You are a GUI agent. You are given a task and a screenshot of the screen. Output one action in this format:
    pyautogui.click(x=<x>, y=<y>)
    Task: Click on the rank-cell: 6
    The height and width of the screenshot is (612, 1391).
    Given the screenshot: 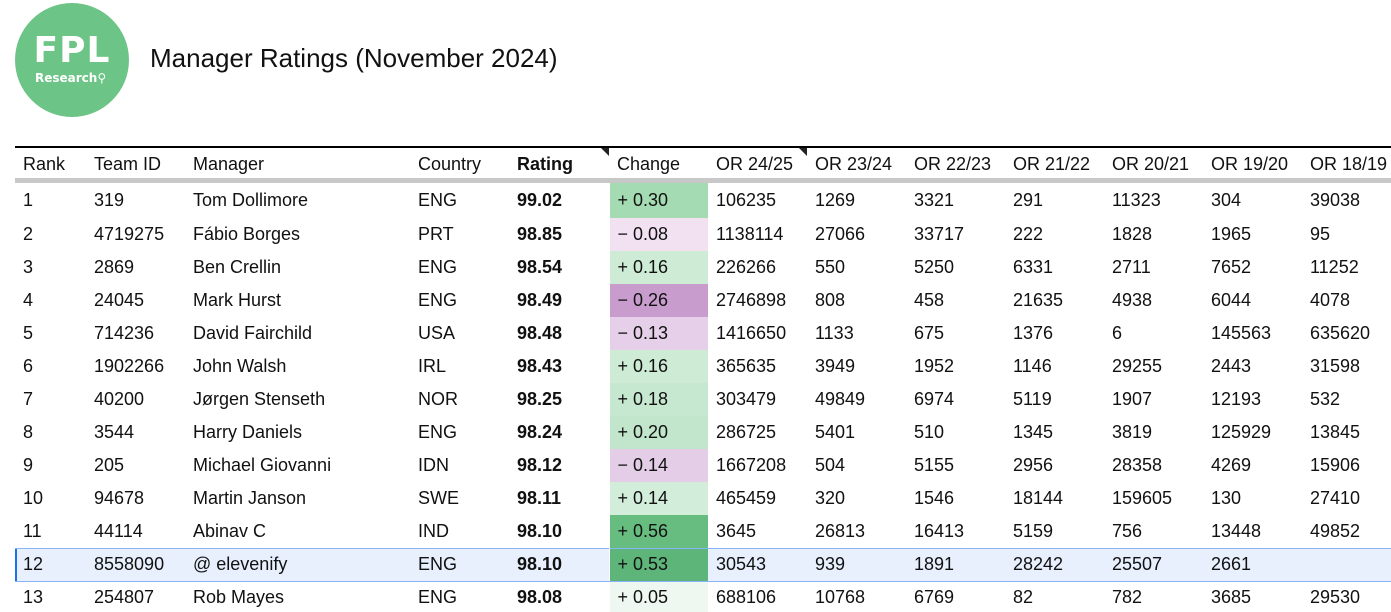 What is the action you would take?
    pyautogui.click(x=28, y=366)
    